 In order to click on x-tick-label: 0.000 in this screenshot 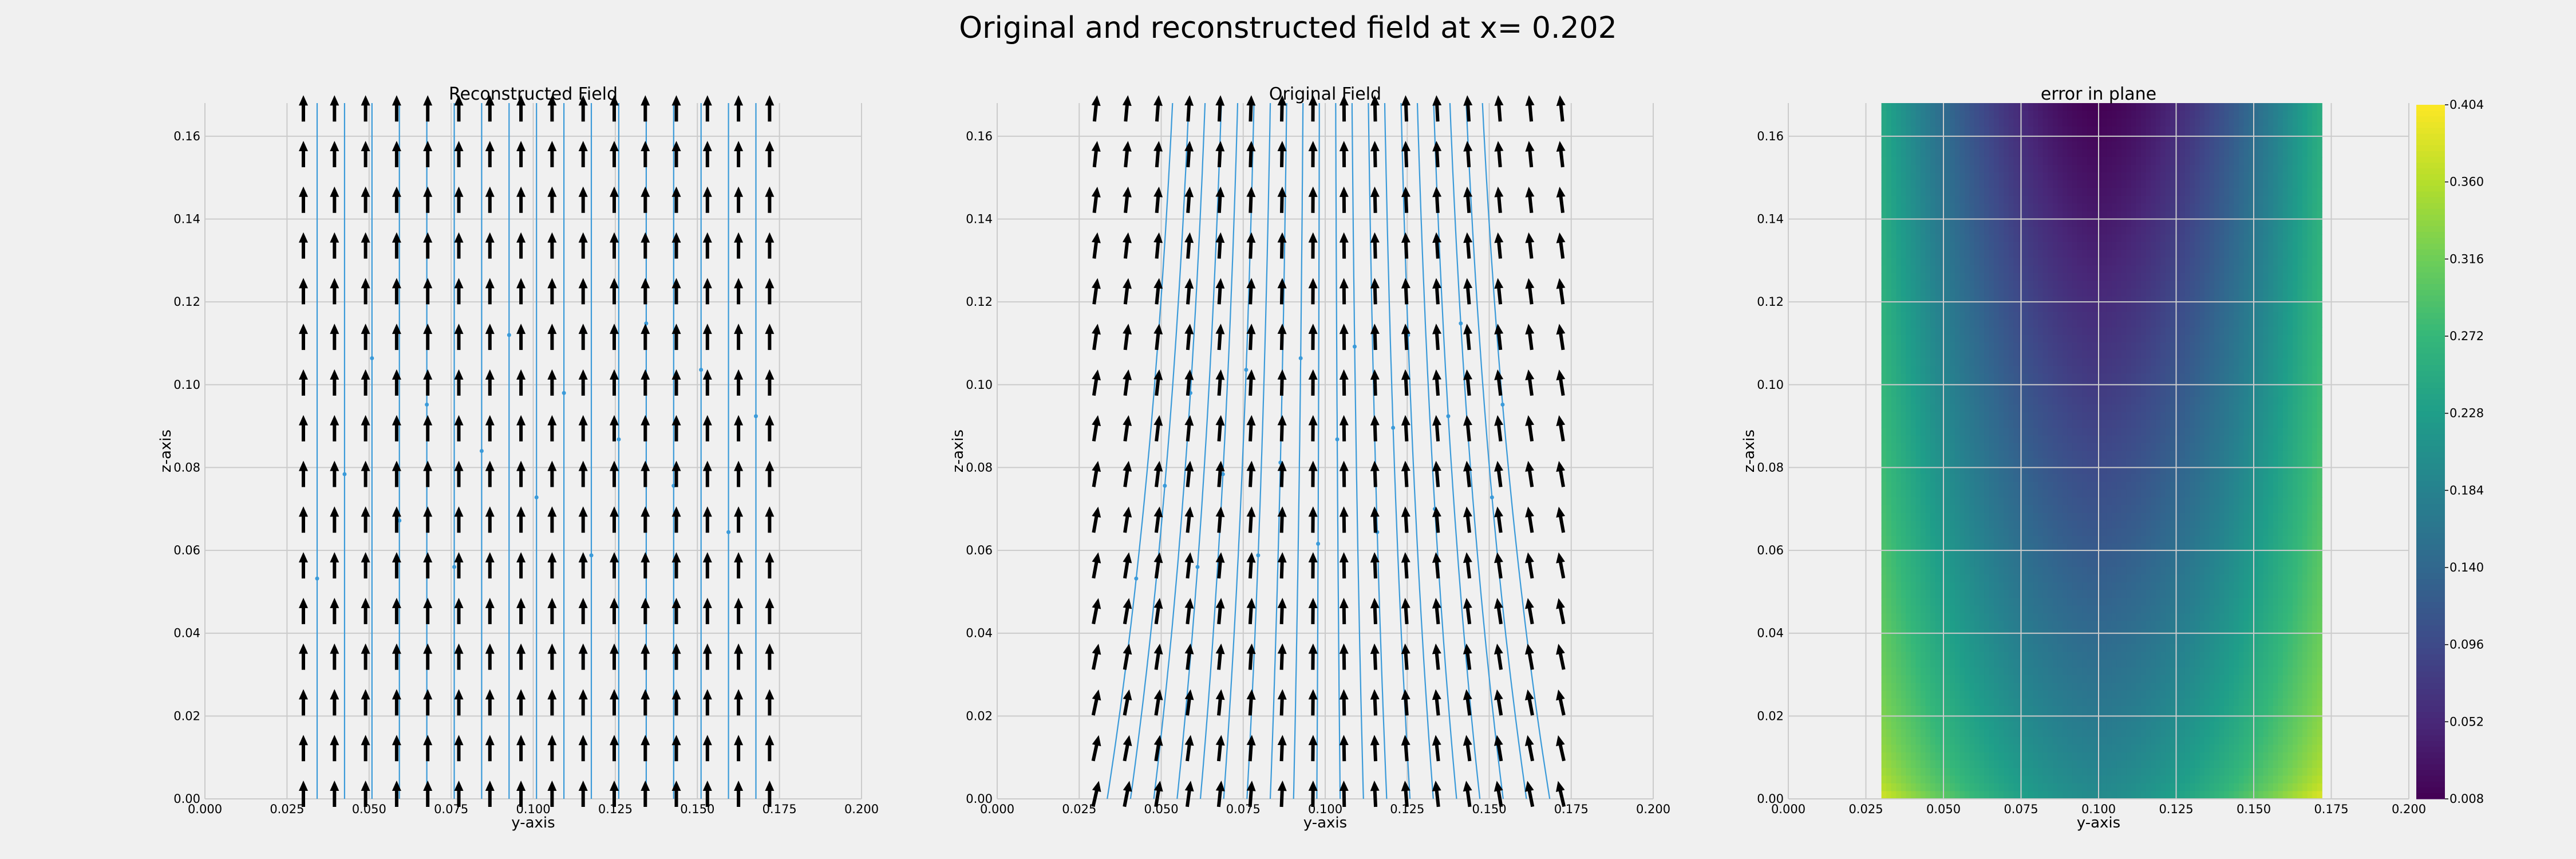, I will do `click(997, 809)`.